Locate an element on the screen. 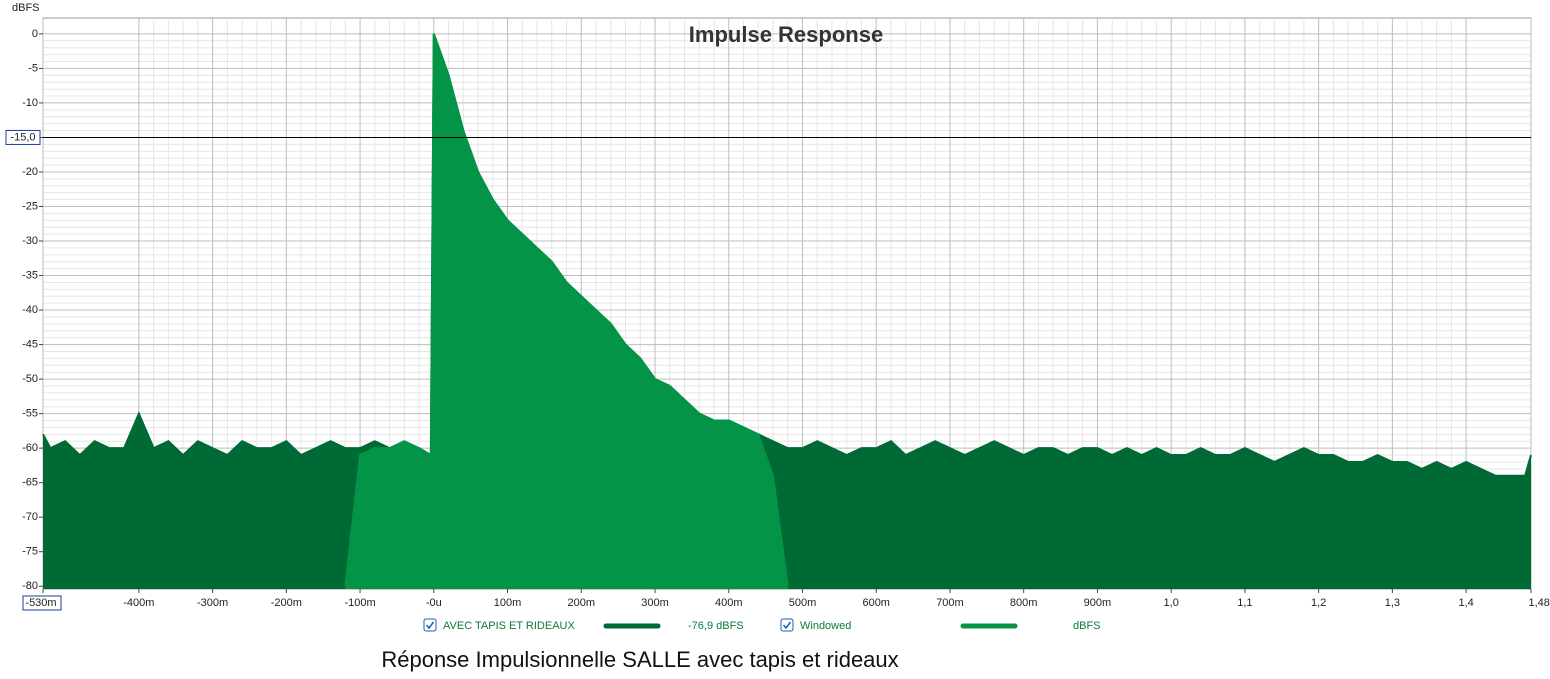 The width and height of the screenshot is (1550, 679). x-tick-label: -530m is located at coordinates (40, 603).